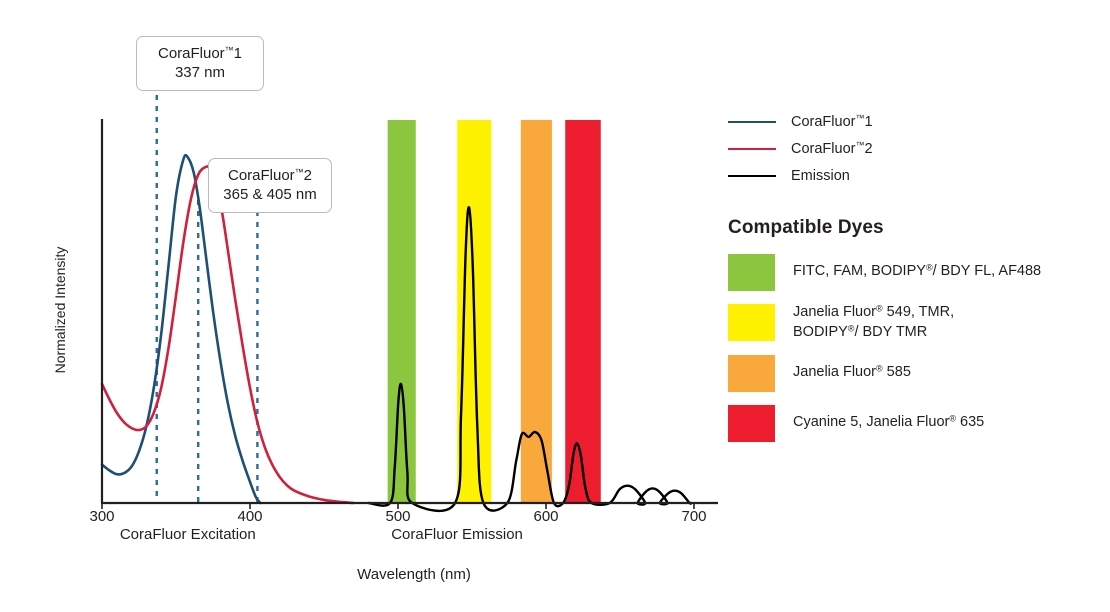  Describe the element at coordinates (457, 534) in the screenshot. I see `emission-region-label: CoraFluor Emission` at that location.